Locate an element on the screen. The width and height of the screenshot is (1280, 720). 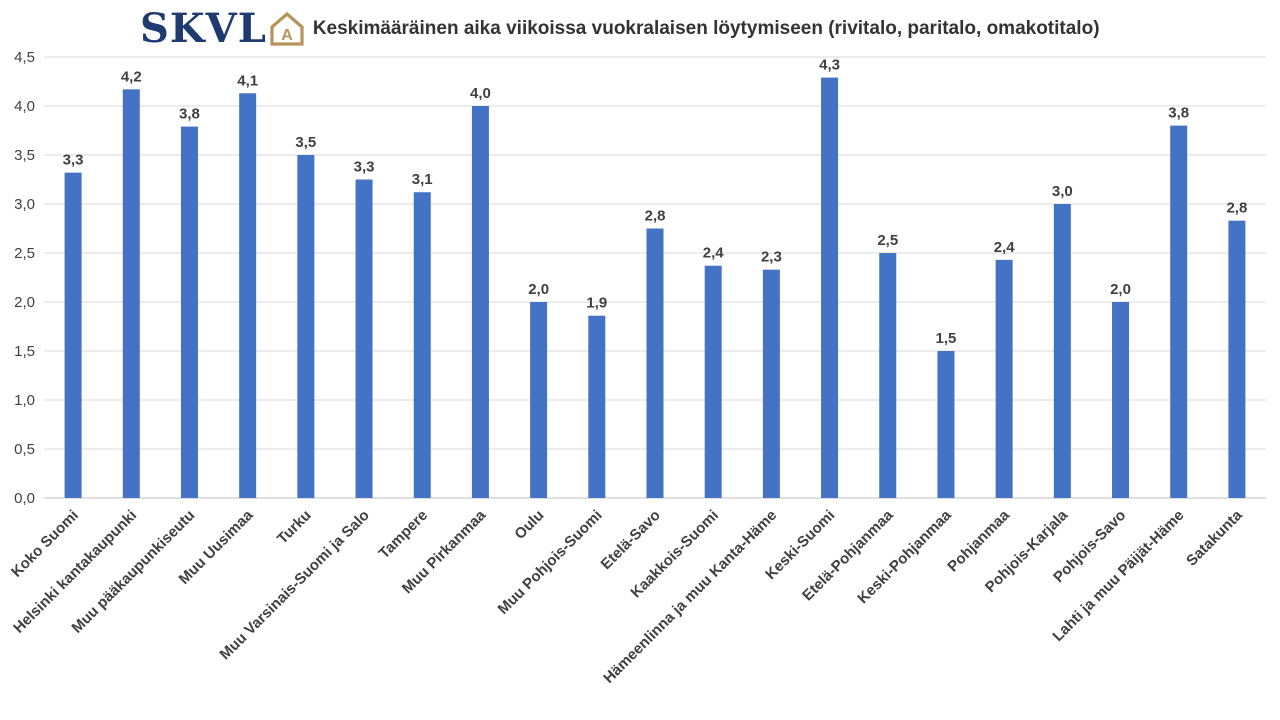
x-category-label: Oulu is located at coordinates (529, 525).